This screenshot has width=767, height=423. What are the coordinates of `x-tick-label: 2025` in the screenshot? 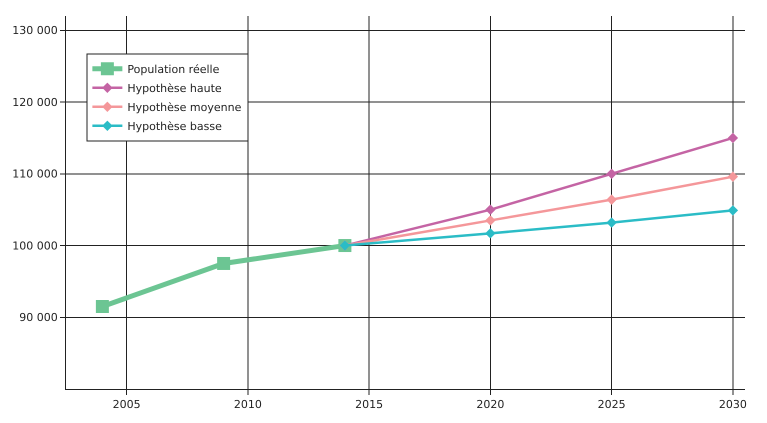 It's located at (612, 405).